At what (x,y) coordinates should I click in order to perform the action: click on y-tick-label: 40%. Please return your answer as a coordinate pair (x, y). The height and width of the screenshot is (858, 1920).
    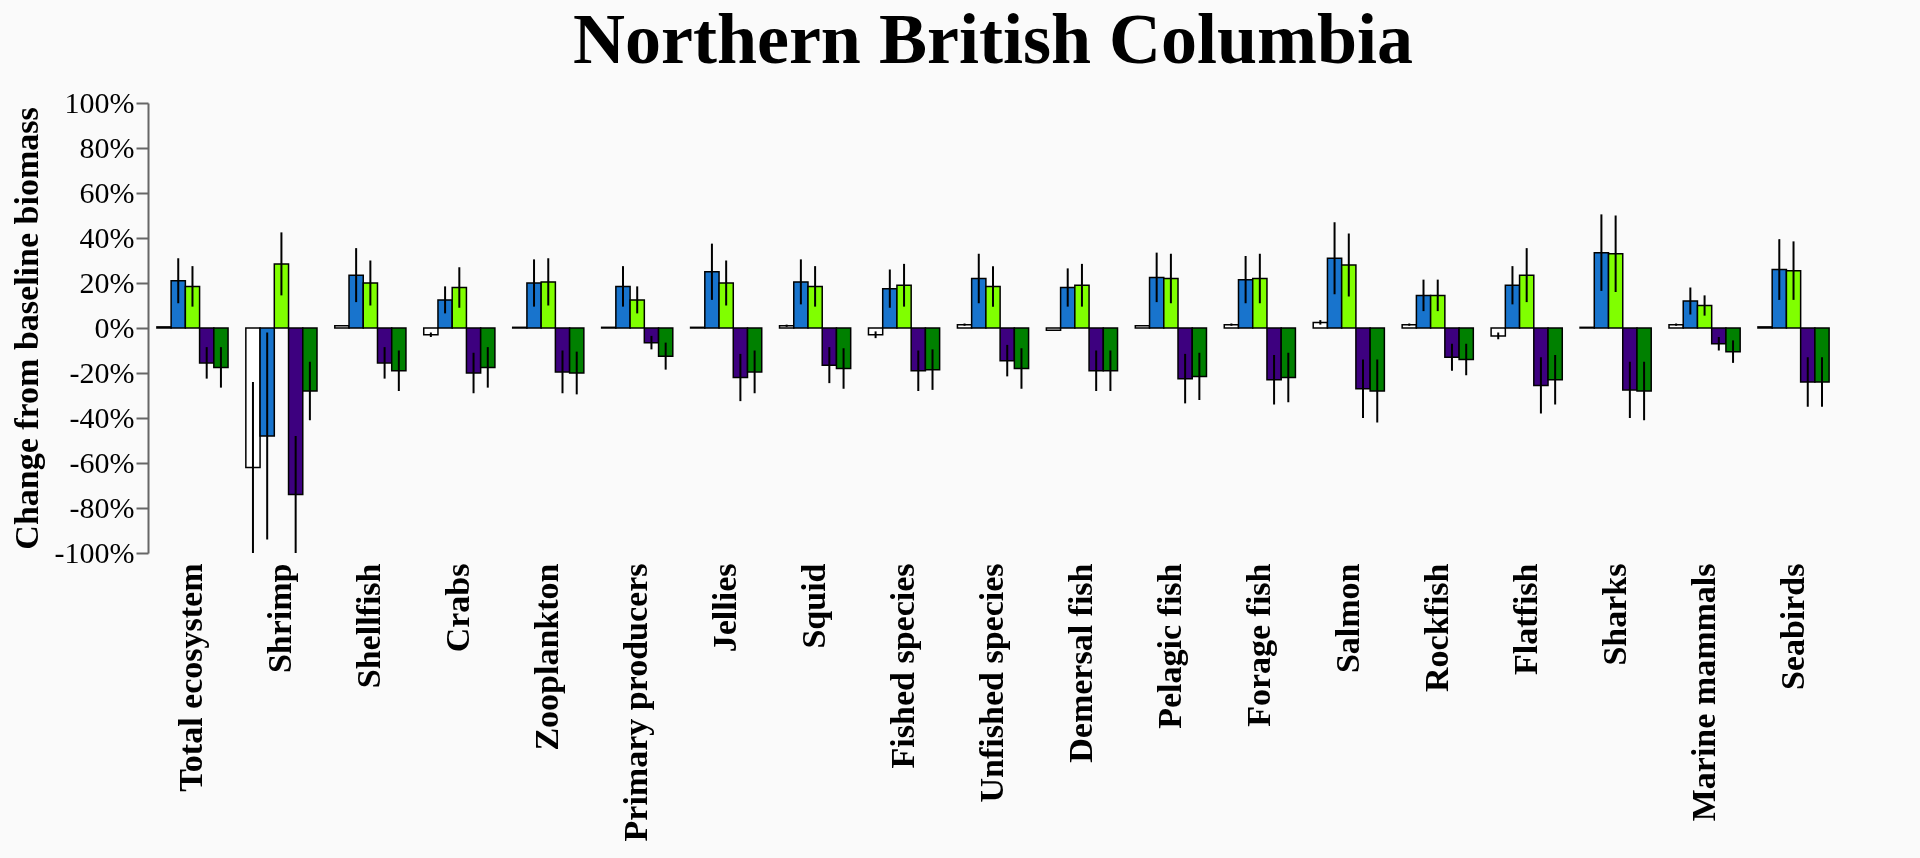
    Looking at the image, I should click on (107, 237).